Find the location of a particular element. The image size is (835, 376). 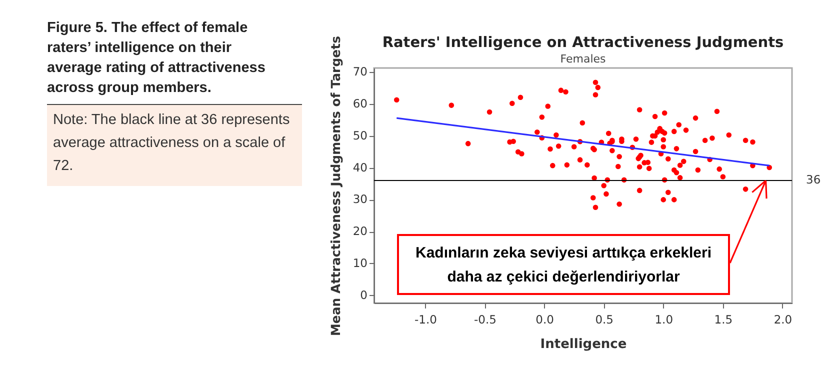

y-tick-label: 10 is located at coordinates (360, 263).